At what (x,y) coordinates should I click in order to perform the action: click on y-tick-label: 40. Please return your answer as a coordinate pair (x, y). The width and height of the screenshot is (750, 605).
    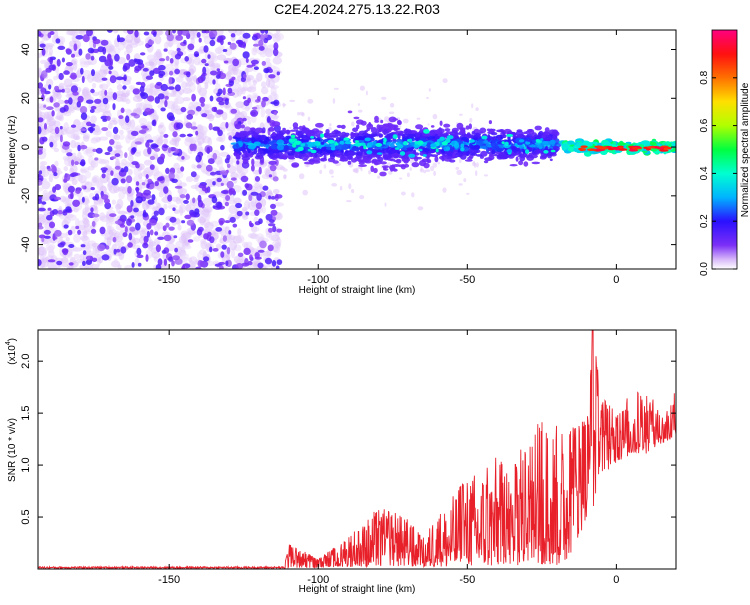
    Looking at the image, I should click on (26, 49).